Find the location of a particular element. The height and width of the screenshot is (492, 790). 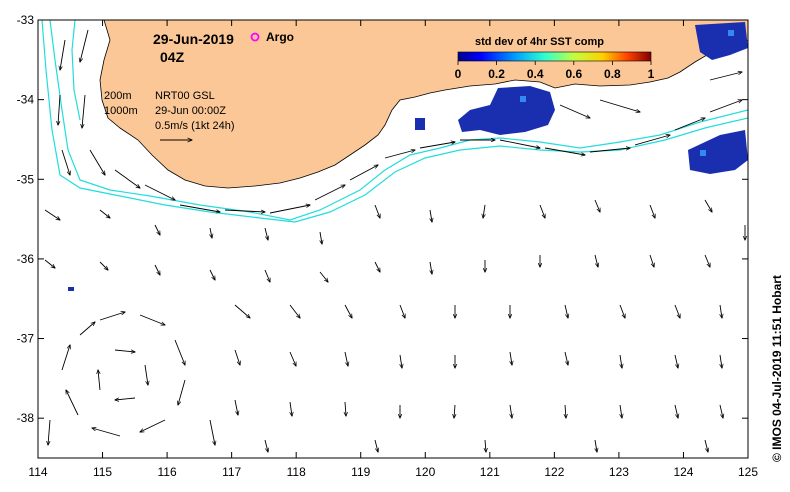

colorbar is located at coordinates (554, 56).